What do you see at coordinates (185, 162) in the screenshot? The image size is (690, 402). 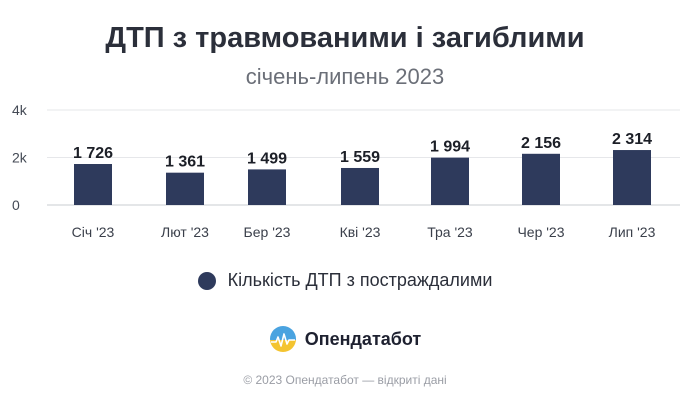 I see `bar-value-label: 1 361` at bounding box center [185, 162].